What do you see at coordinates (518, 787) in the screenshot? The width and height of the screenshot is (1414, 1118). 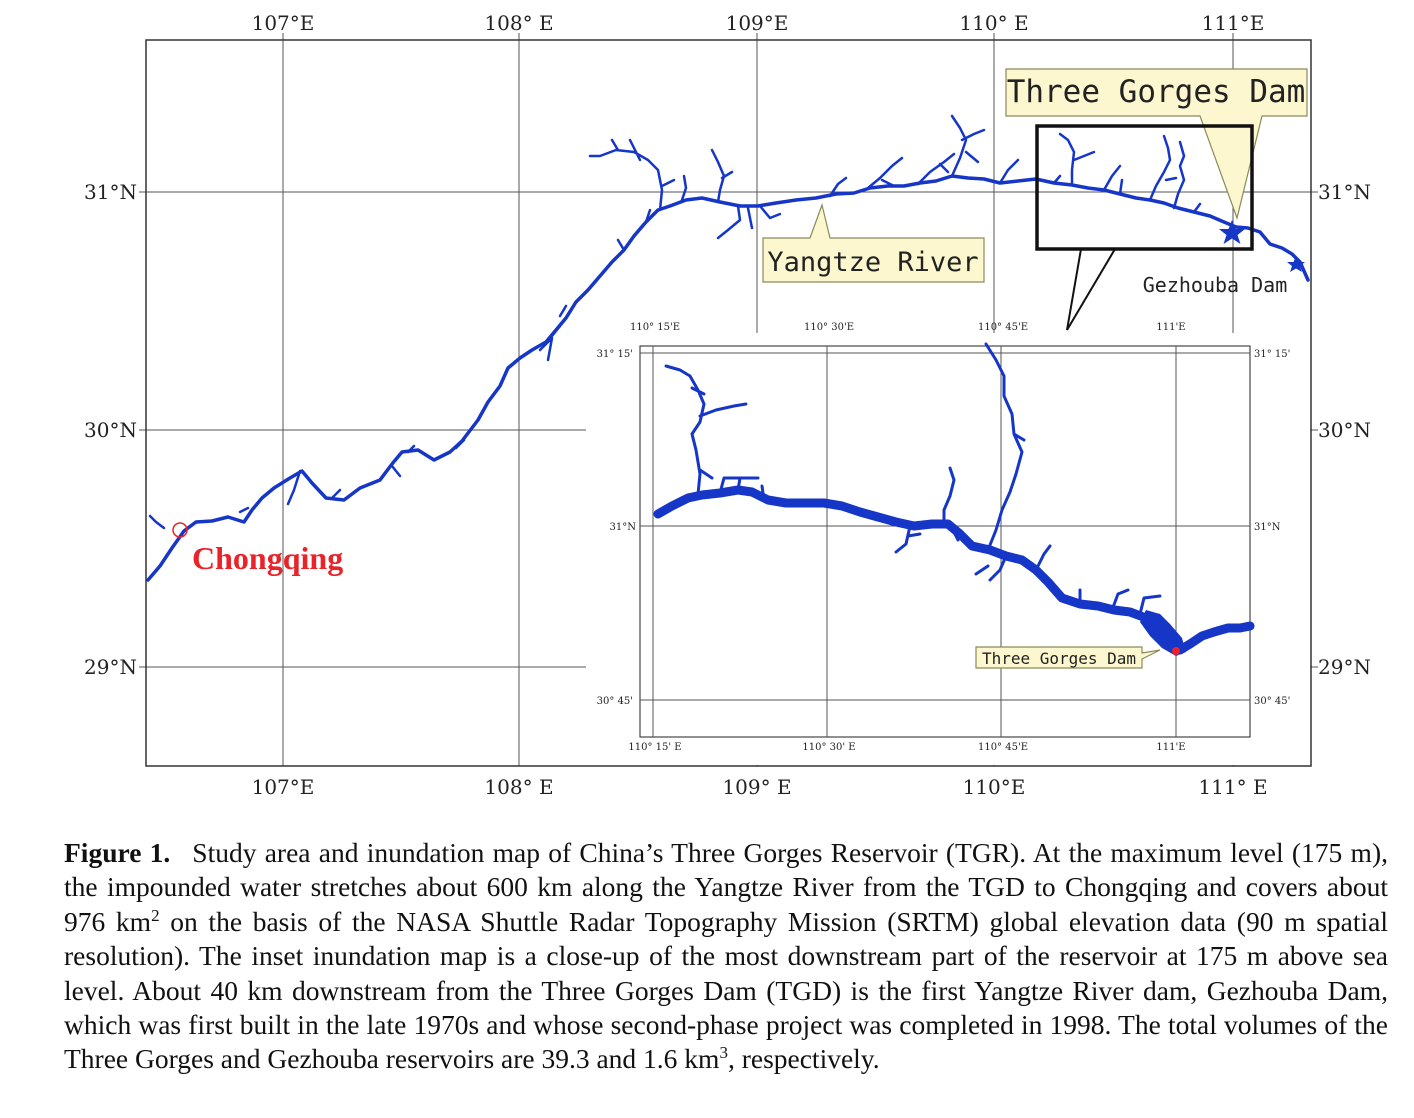 I see `lon-tick-bottom-108: 108° E` at bounding box center [518, 787].